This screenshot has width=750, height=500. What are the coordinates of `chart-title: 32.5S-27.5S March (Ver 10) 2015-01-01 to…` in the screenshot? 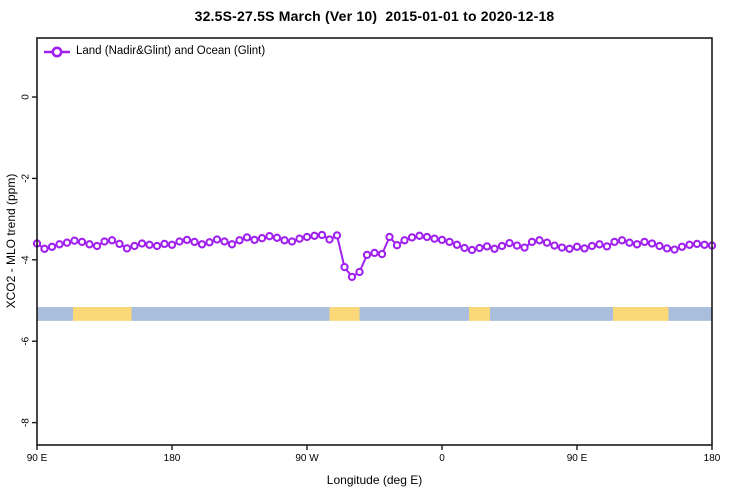 It's located at (374, 16).